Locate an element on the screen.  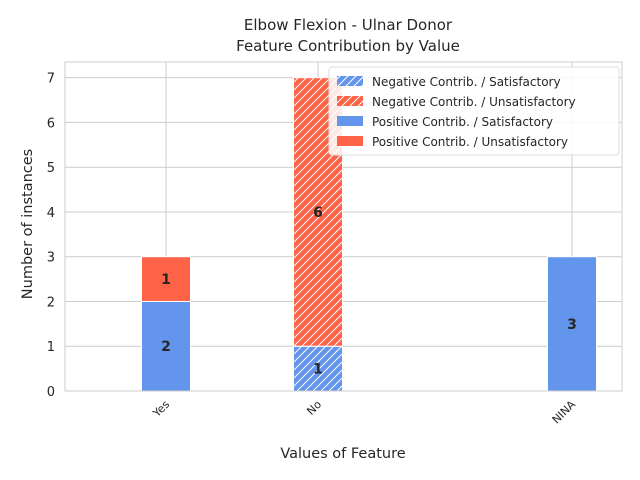
legend-label: Negative Contrib. / Unsatisfactory is located at coordinates (474, 102).